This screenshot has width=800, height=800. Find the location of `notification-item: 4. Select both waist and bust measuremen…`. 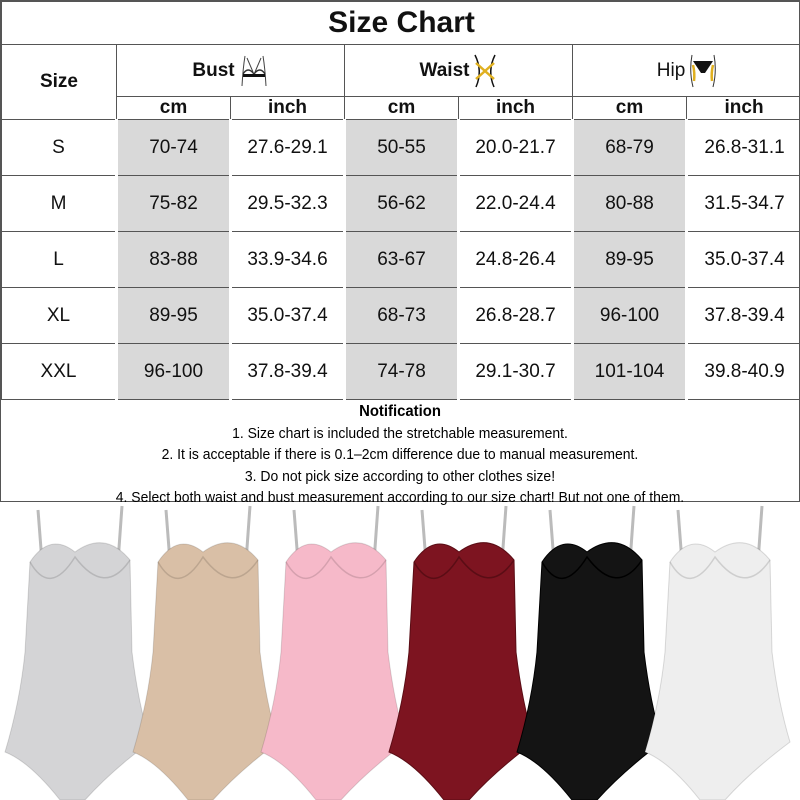

notification-item: 4. Select both waist and bust measuremen… is located at coordinates (400, 497).